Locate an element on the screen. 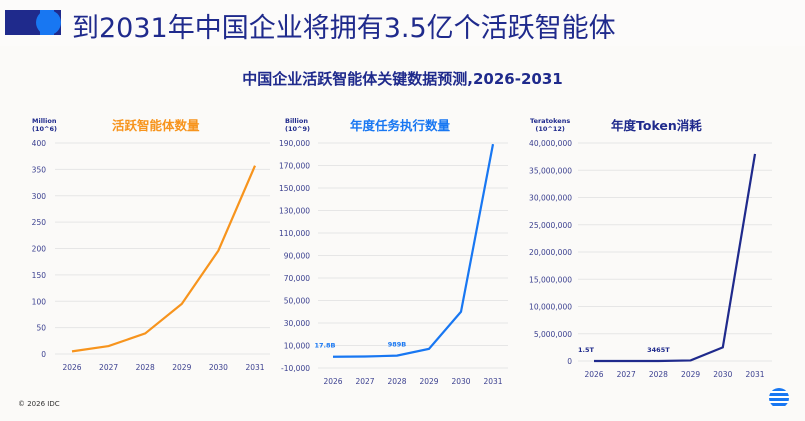 The height and width of the screenshot is (421, 805). y-tick-label: 10,000,000 is located at coordinates (550, 307).